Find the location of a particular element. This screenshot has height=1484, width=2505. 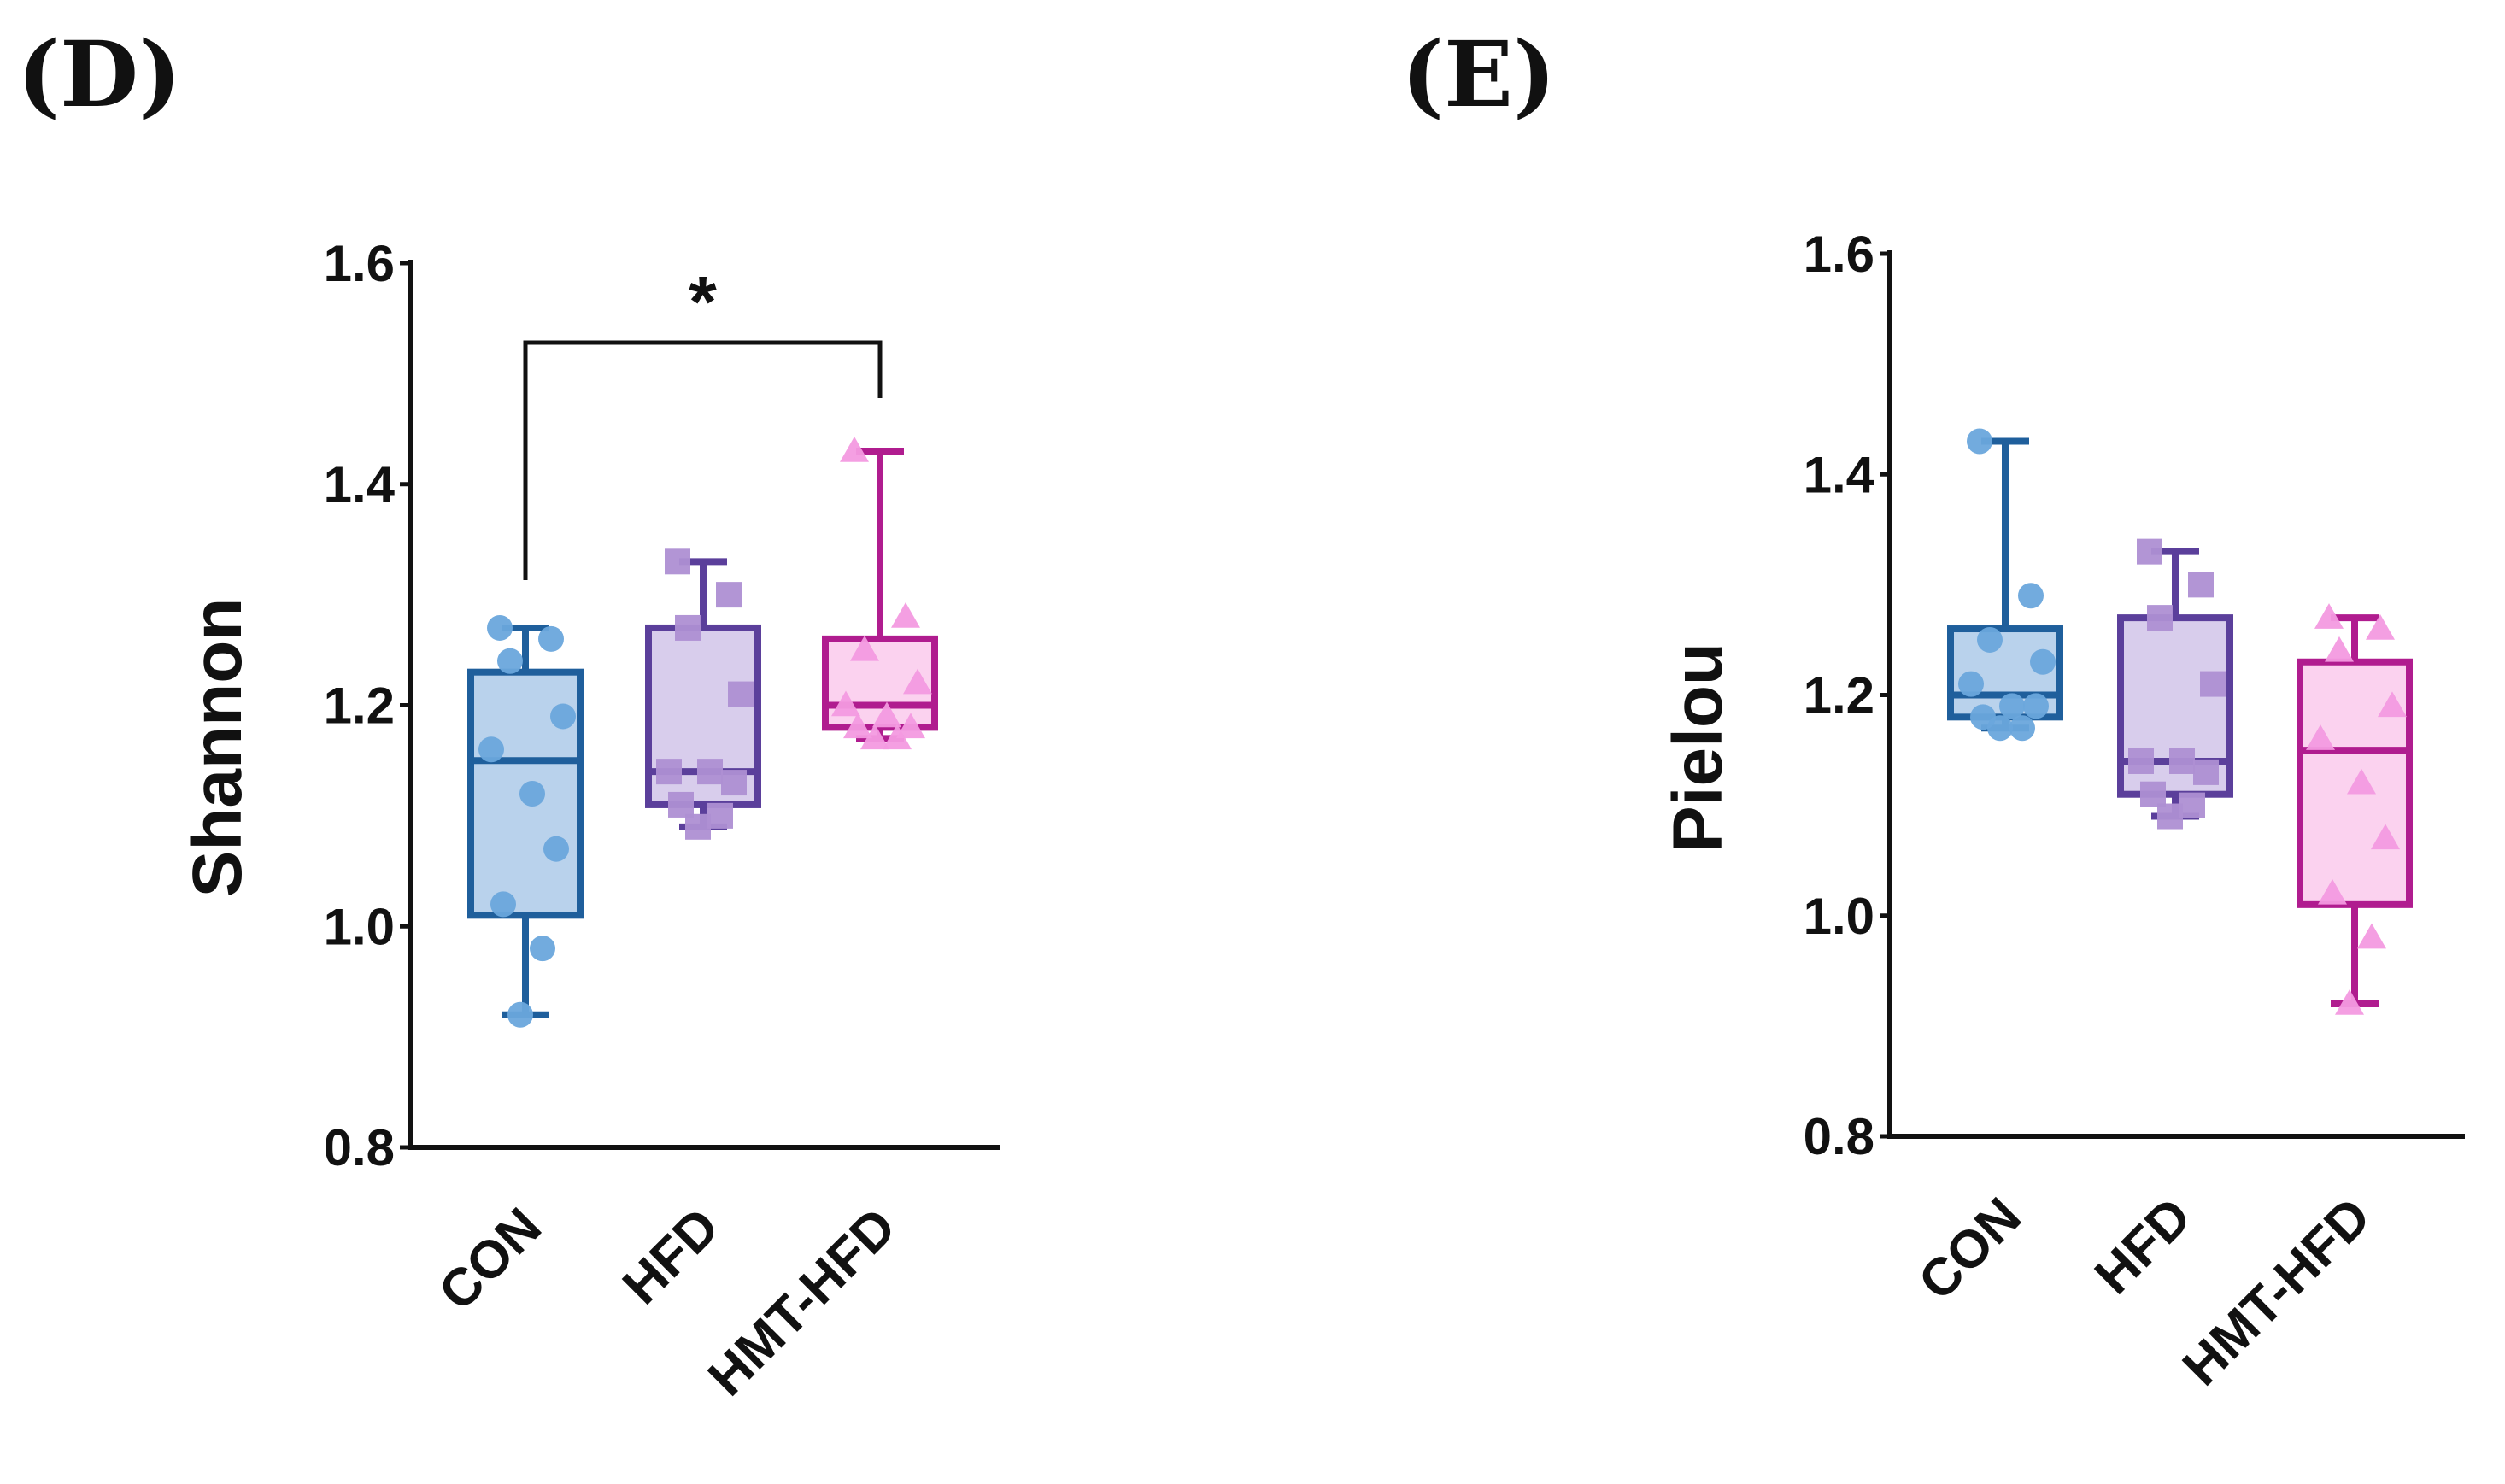

y-axis-label: Shannon is located at coordinates (218, 748).